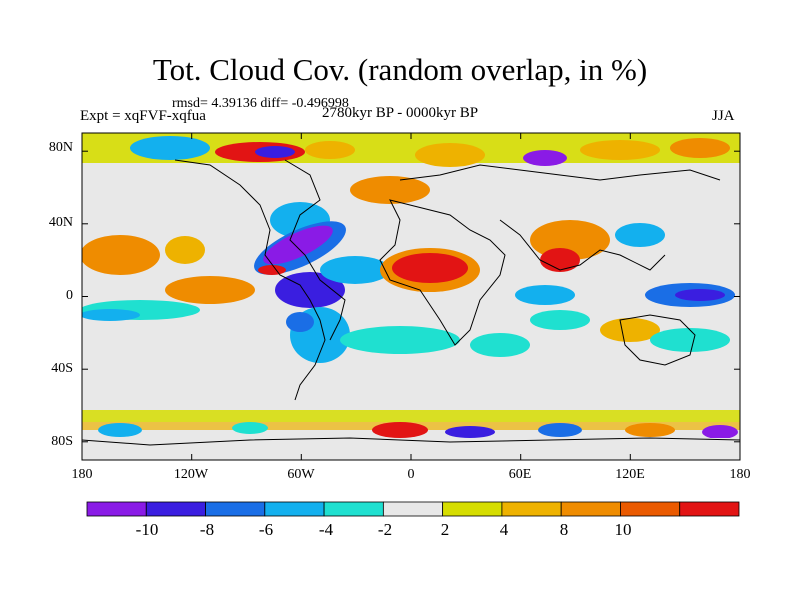 Image resolution: width=800 pixels, height=600 pixels. Describe the element at coordinates (191, 474) in the screenshot. I see `lon-label-120w: 120W` at that location.